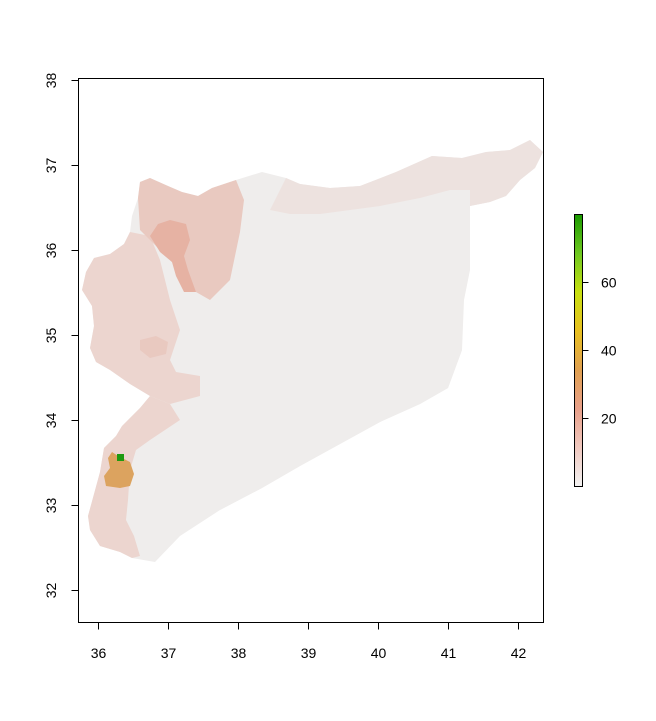 The image size is (656, 721). I want to click on legend-color-bar, so click(578, 350).